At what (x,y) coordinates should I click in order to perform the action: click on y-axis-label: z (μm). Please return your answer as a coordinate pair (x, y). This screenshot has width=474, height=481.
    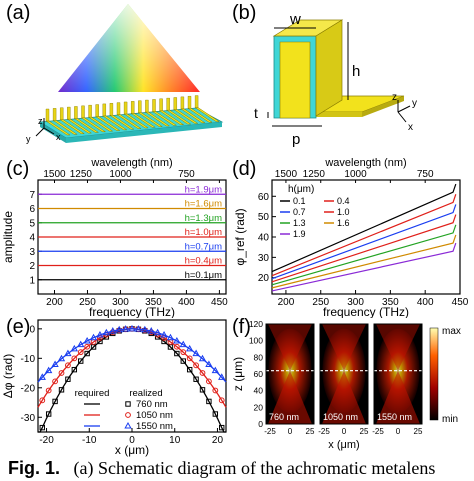
    Looking at the image, I should click on (238, 374).